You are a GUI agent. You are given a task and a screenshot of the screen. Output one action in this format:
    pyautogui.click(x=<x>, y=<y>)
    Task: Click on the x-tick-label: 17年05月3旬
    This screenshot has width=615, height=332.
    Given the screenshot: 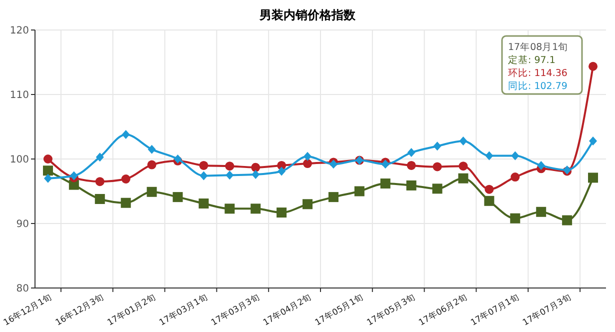 What is the action you would take?
    pyautogui.click(x=391, y=310)
    